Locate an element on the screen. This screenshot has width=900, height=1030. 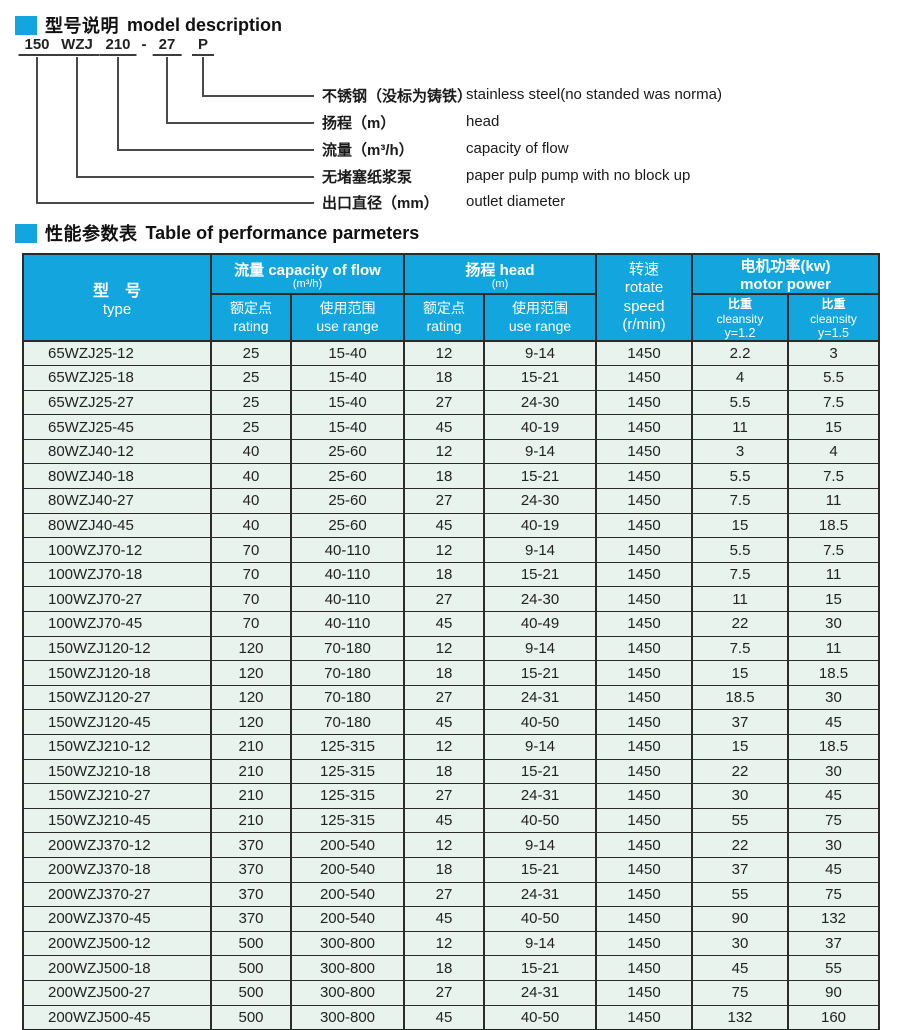
flow-range-cell: 15-40 is located at coordinates (347, 353).